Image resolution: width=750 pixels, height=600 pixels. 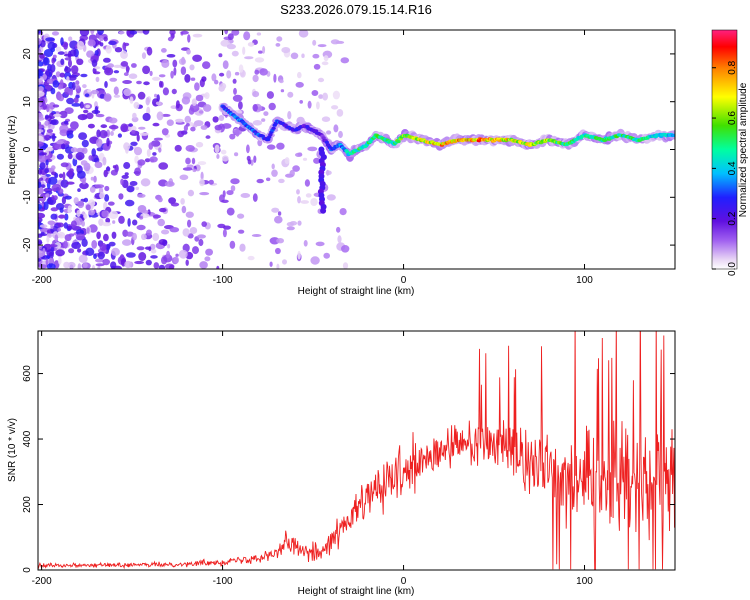 I want to click on spectrogram-x-tick-label: 0, so click(x=404, y=280).